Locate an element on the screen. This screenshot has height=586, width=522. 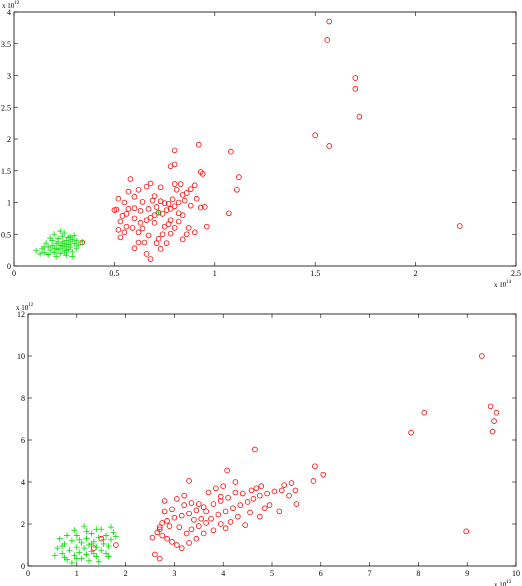
series-plus-markers is located at coordinates (85, 544).